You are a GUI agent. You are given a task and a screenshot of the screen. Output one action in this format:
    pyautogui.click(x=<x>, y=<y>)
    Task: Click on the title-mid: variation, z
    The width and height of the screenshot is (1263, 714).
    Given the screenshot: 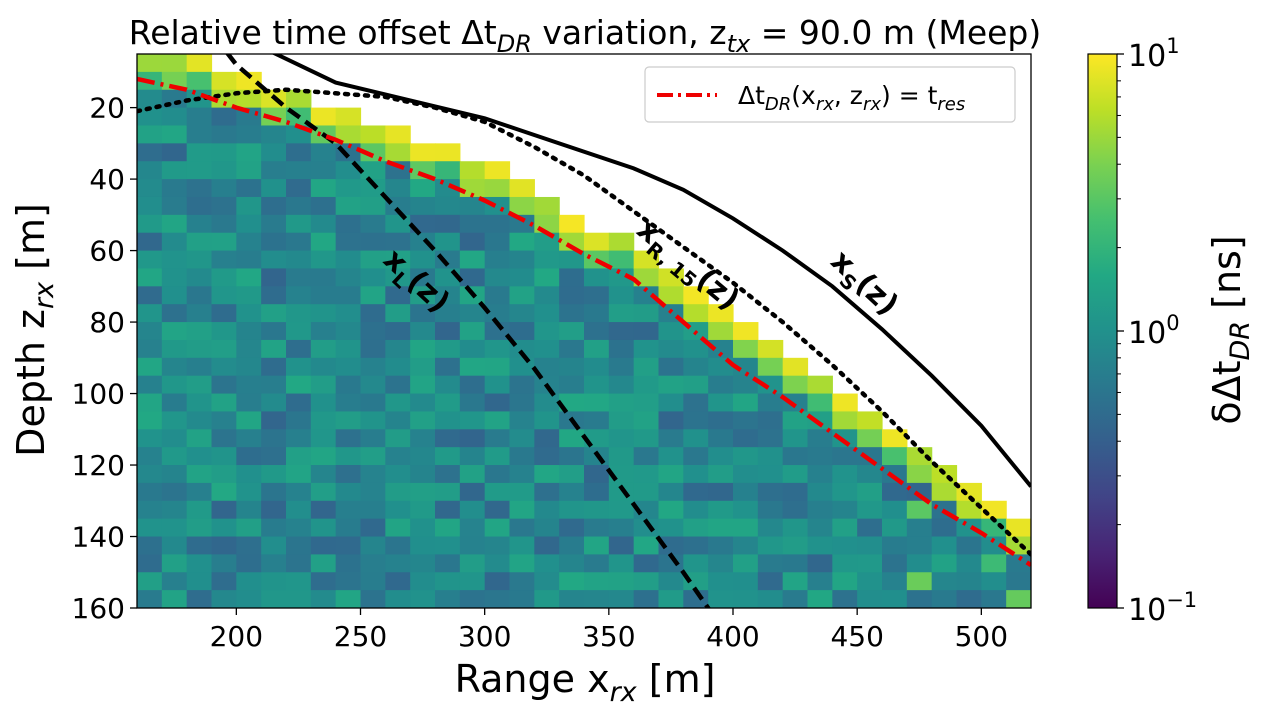 What is the action you would take?
    pyautogui.click(x=629, y=32)
    